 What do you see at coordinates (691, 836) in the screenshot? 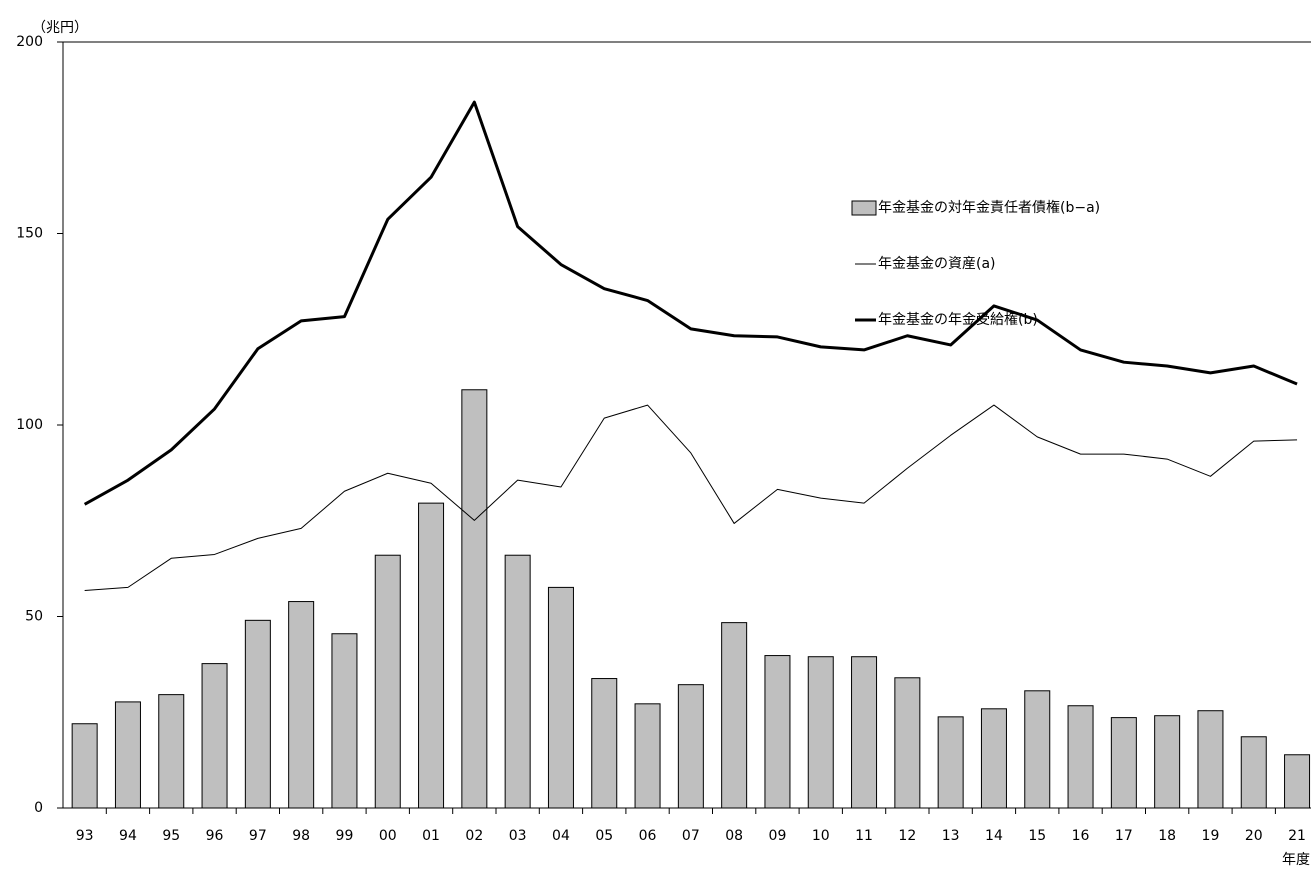
I see `x-tick-label: 07` at bounding box center [691, 836].